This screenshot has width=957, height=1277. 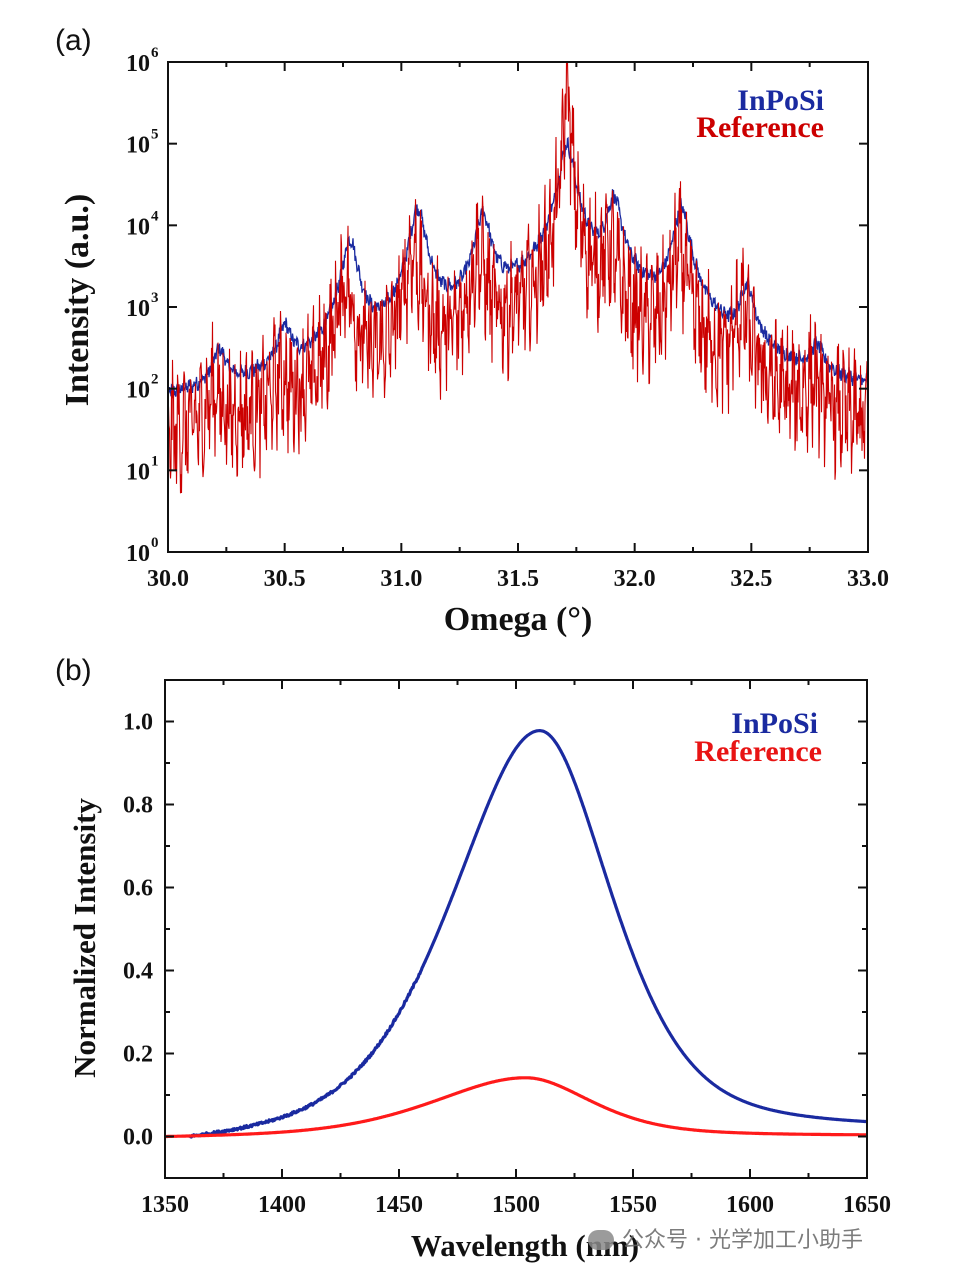 What do you see at coordinates (168, 579) in the screenshot?
I see `panel-a-x-tick-label: 30.0` at bounding box center [168, 579].